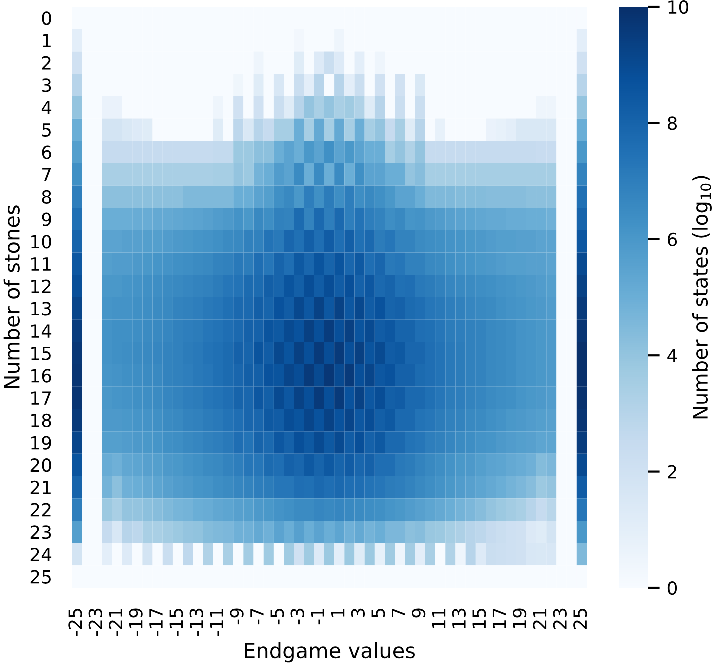  Describe the element at coordinates (358, 613) in the screenshot. I see `x-tick-label: 3` at that location.